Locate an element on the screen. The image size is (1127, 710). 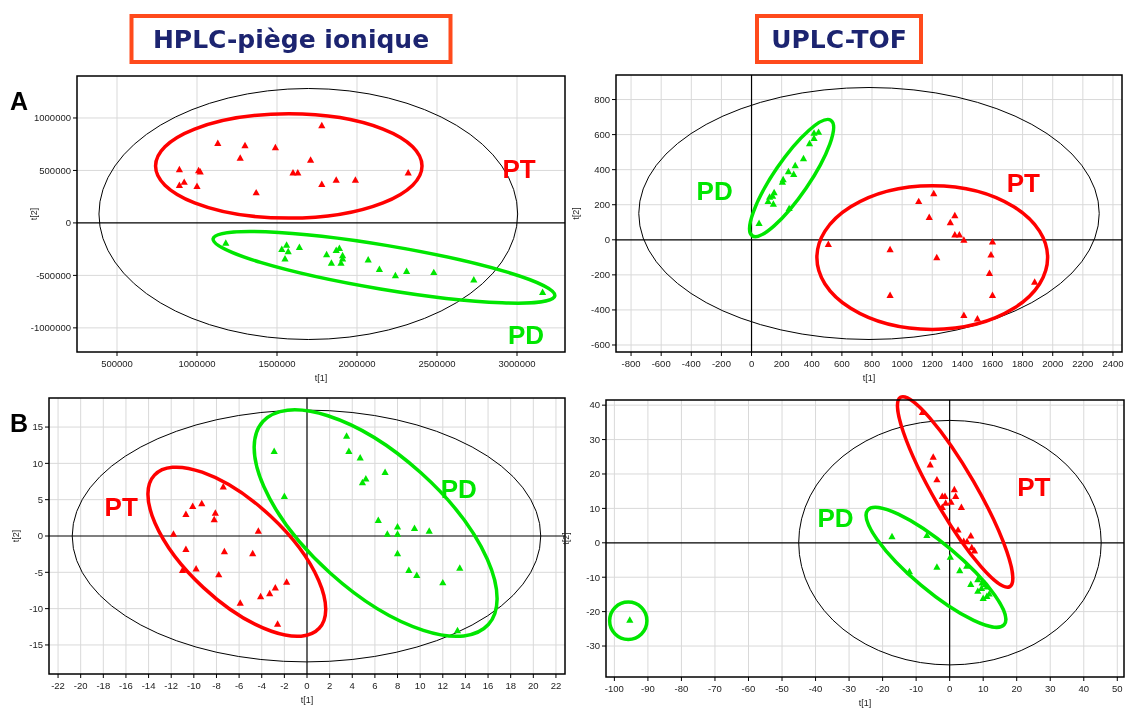
x-tick-label: 18 is located at coordinates (510, 685).